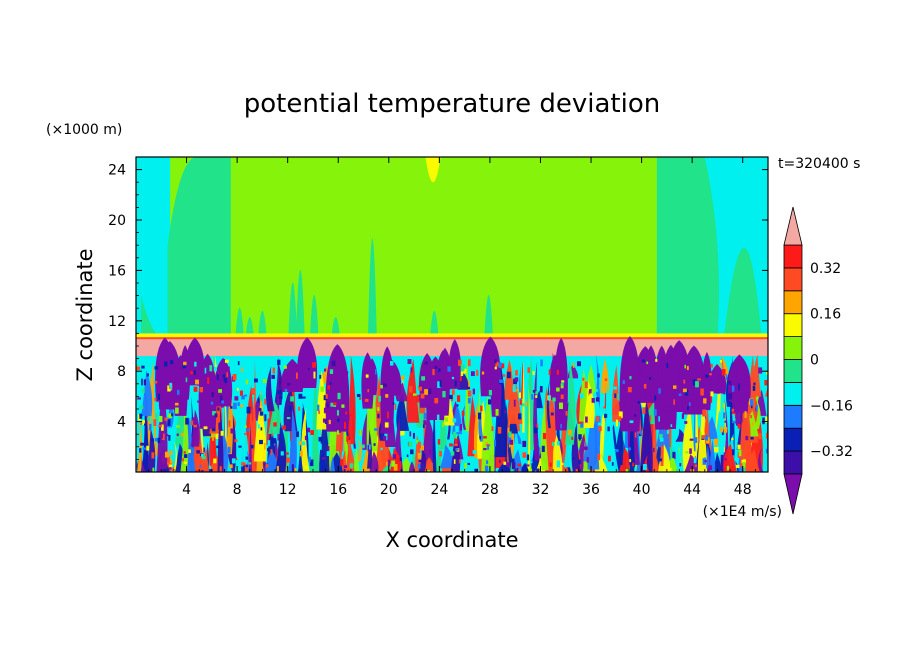  Describe the element at coordinates (818, 360) in the screenshot. I see `colorbar: 0.32 0.16 0 −0.16 −0.32` at that location.